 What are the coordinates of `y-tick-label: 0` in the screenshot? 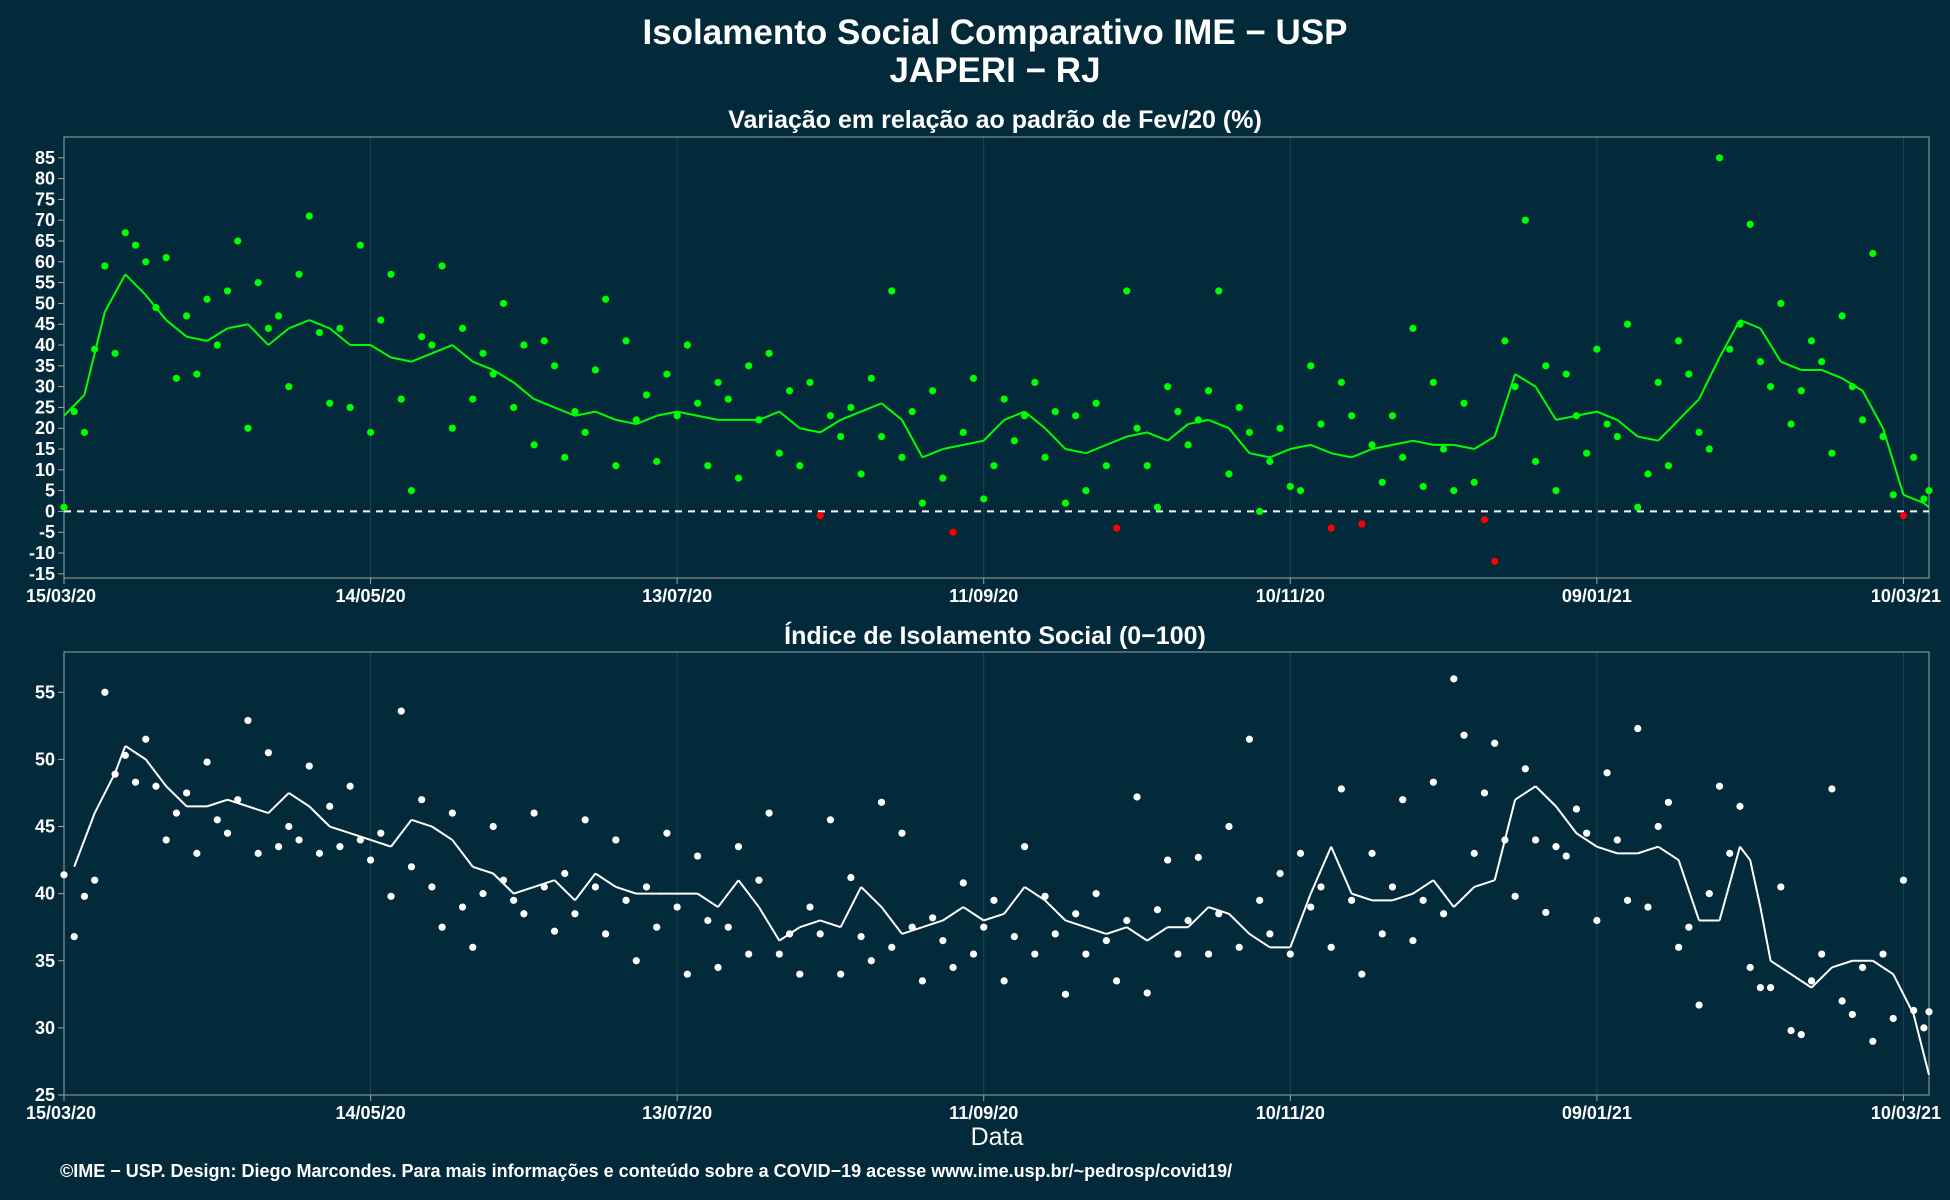 It's located at (50, 511).